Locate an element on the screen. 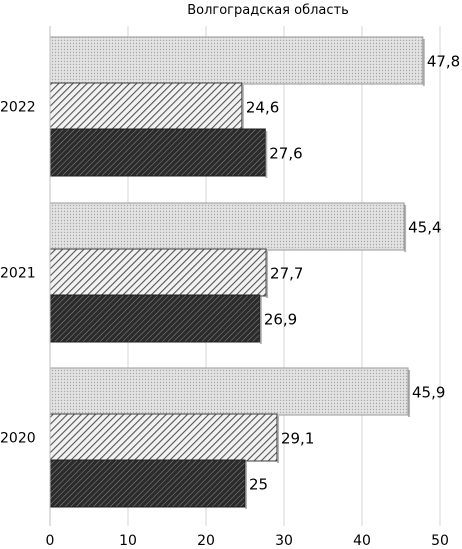 This screenshot has height=549, width=462. data-label: 45,4 is located at coordinates (424, 228).